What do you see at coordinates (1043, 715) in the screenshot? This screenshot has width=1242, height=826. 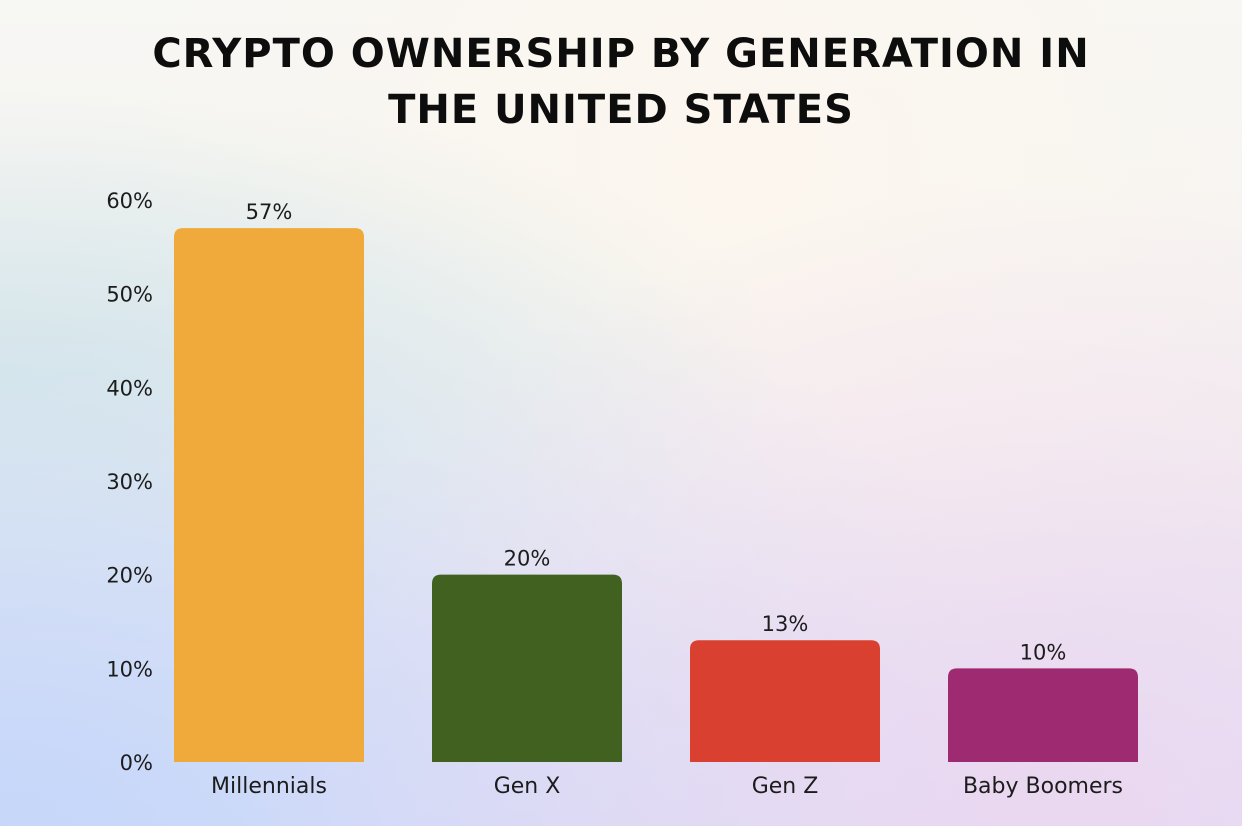 I see `bar-baby-boomers` at bounding box center [1043, 715].